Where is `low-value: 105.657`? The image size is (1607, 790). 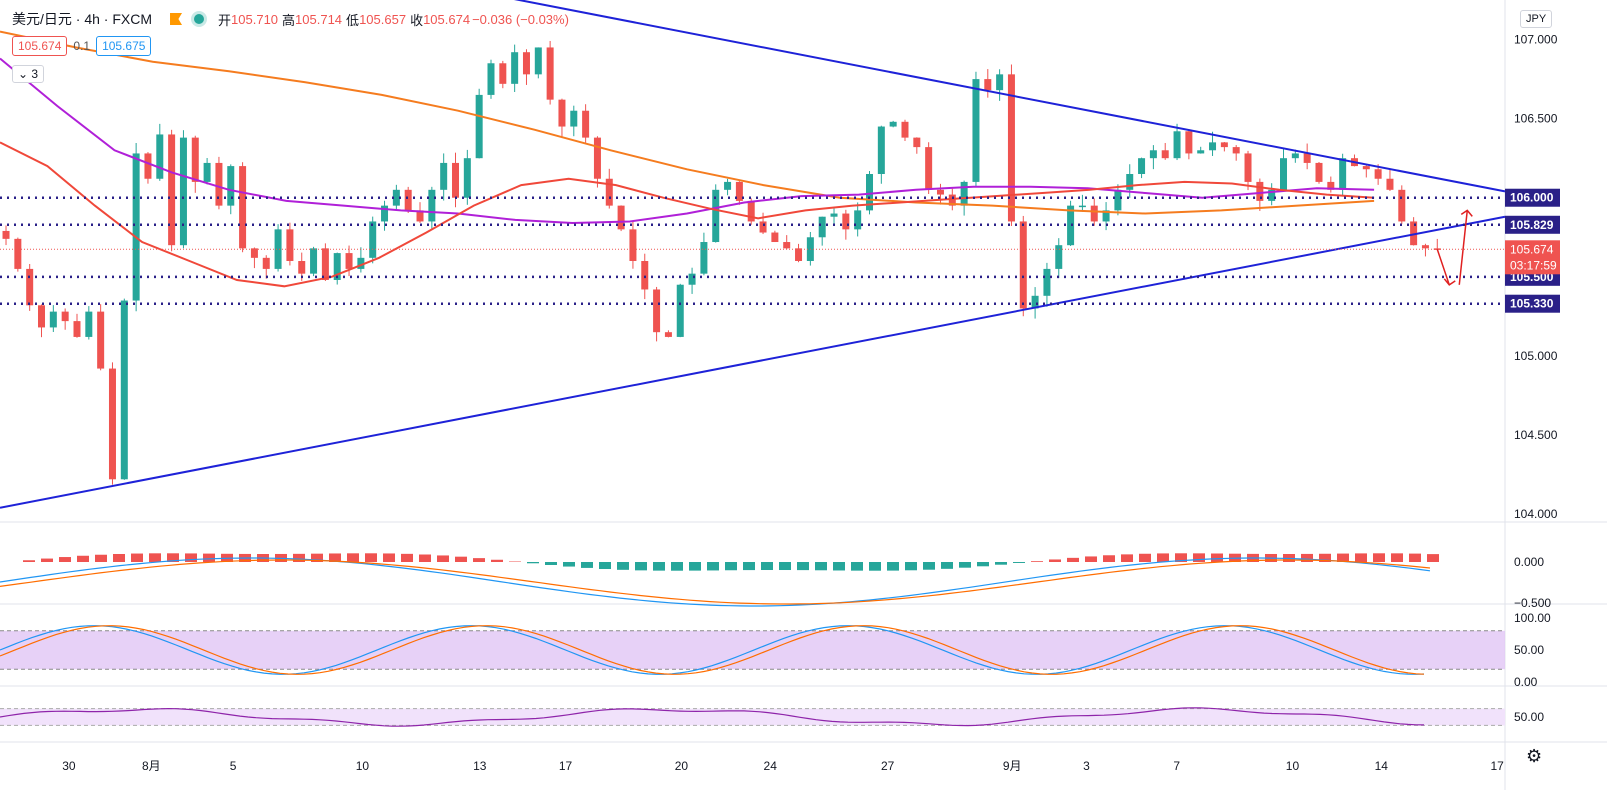 low-value: 105.657 is located at coordinates (383, 19).